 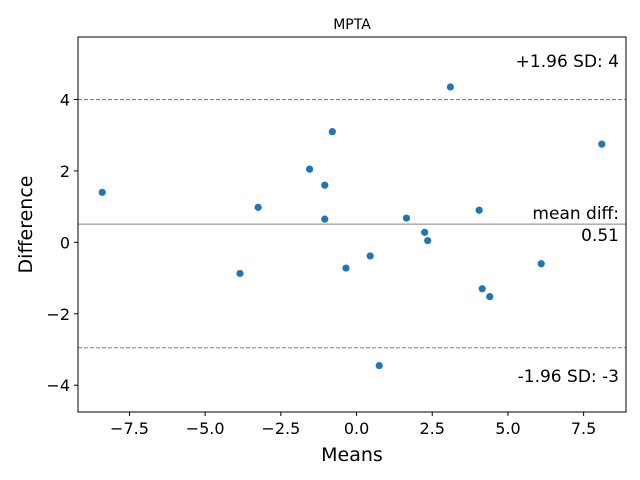 What do you see at coordinates (65, 100) in the screenshot?
I see `y-tick-label: 4` at bounding box center [65, 100].